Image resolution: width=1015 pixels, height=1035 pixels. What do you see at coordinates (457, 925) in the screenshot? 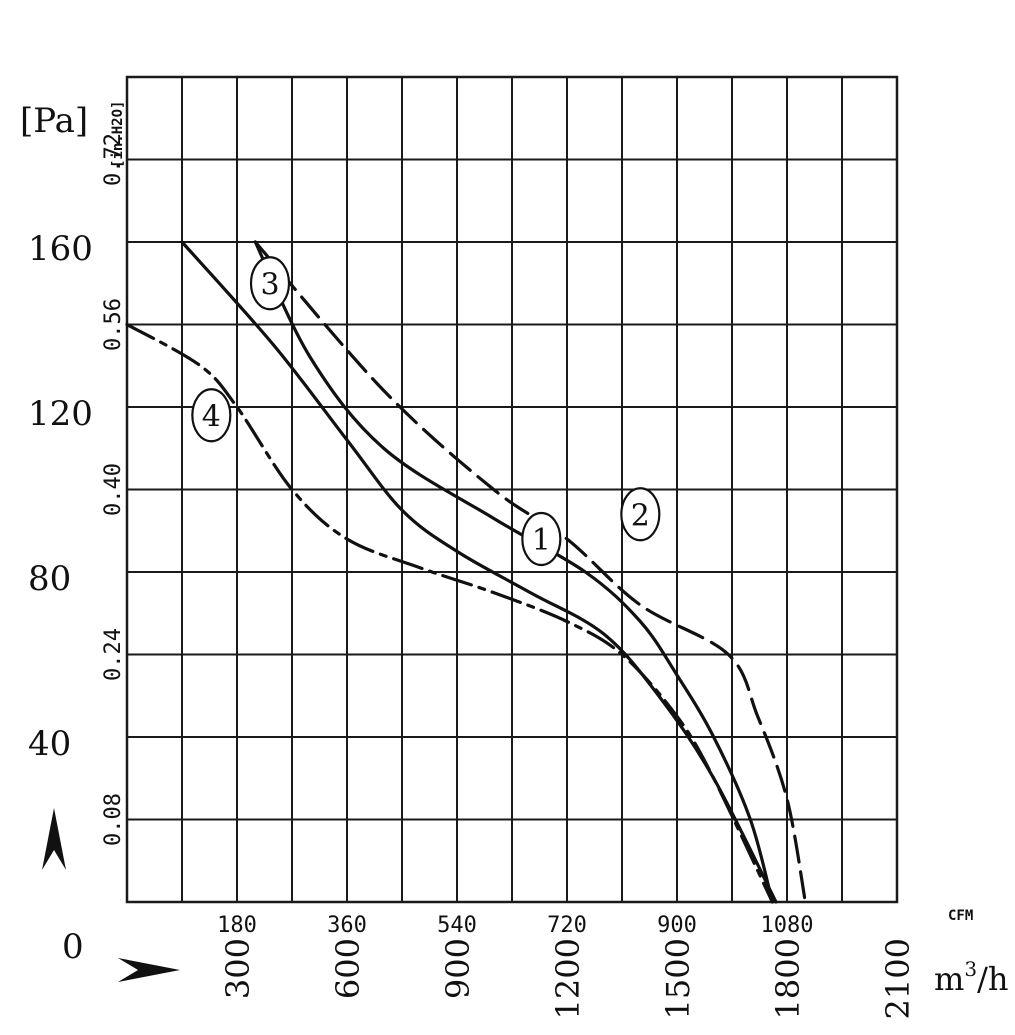
I see `x-tick-cfm: 540` at bounding box center [457, 925].